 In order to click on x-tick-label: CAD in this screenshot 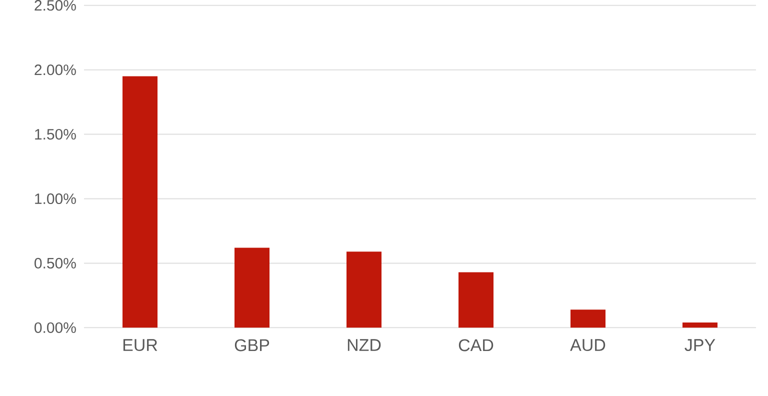, I will do `click(476, 345)`.